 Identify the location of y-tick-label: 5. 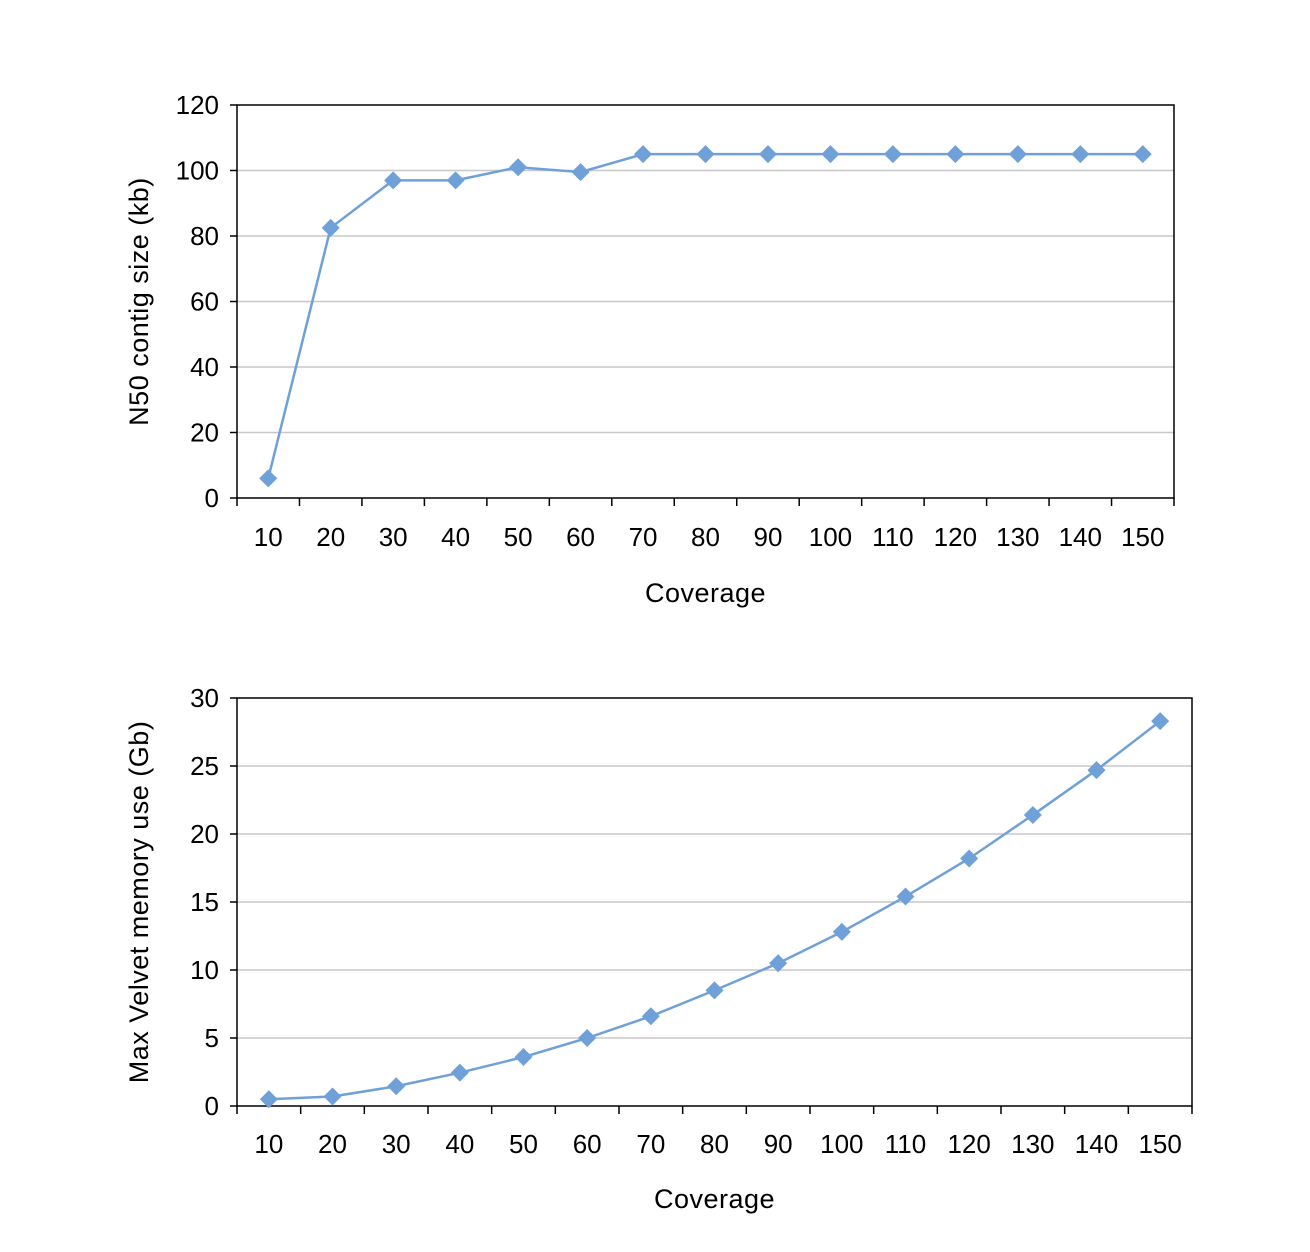
(212, 1038).